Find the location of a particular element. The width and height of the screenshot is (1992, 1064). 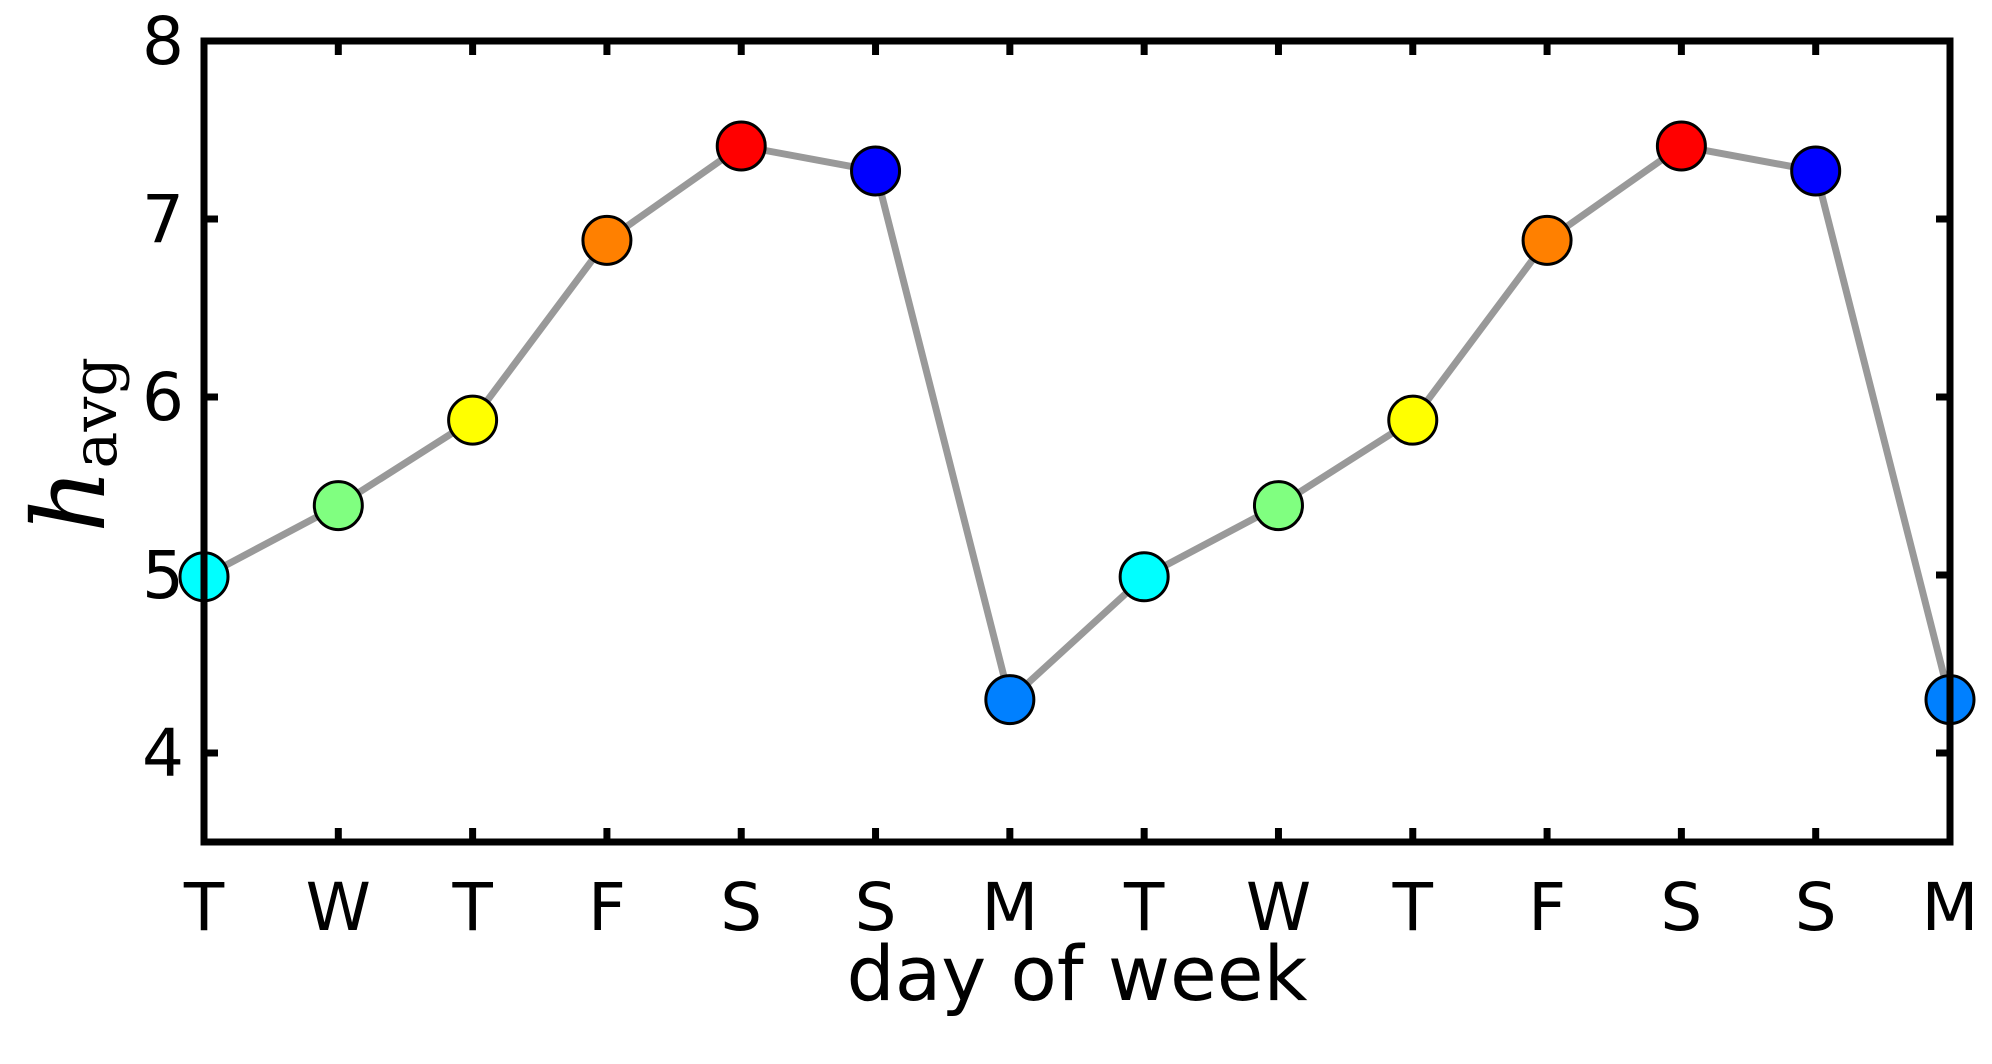

svg-text: havg is located at coordinates (71, 445).